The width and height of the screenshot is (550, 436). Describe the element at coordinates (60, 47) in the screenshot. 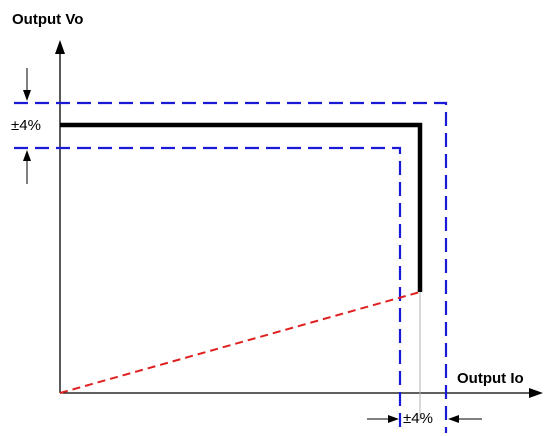

I see `y-axis-arrow-icon` at that location.